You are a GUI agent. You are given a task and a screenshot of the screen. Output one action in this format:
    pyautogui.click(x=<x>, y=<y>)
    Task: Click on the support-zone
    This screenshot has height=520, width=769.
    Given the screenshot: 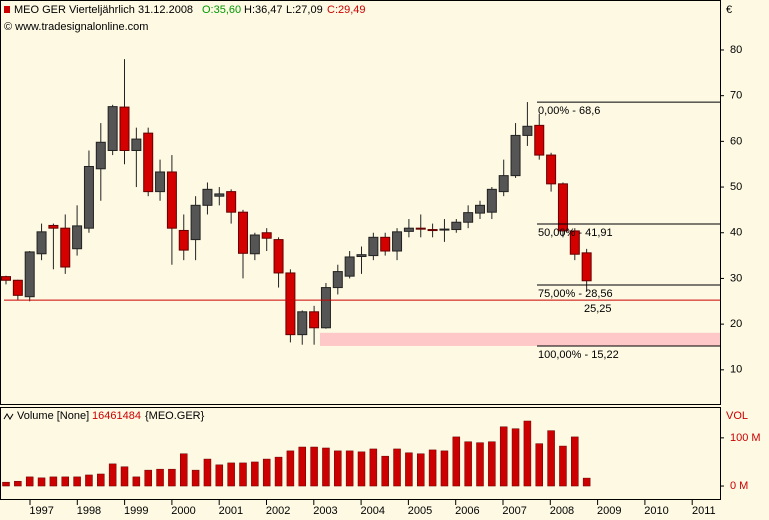 What is the action you would take?
    pyautogui.click(x=520, y=339)
    